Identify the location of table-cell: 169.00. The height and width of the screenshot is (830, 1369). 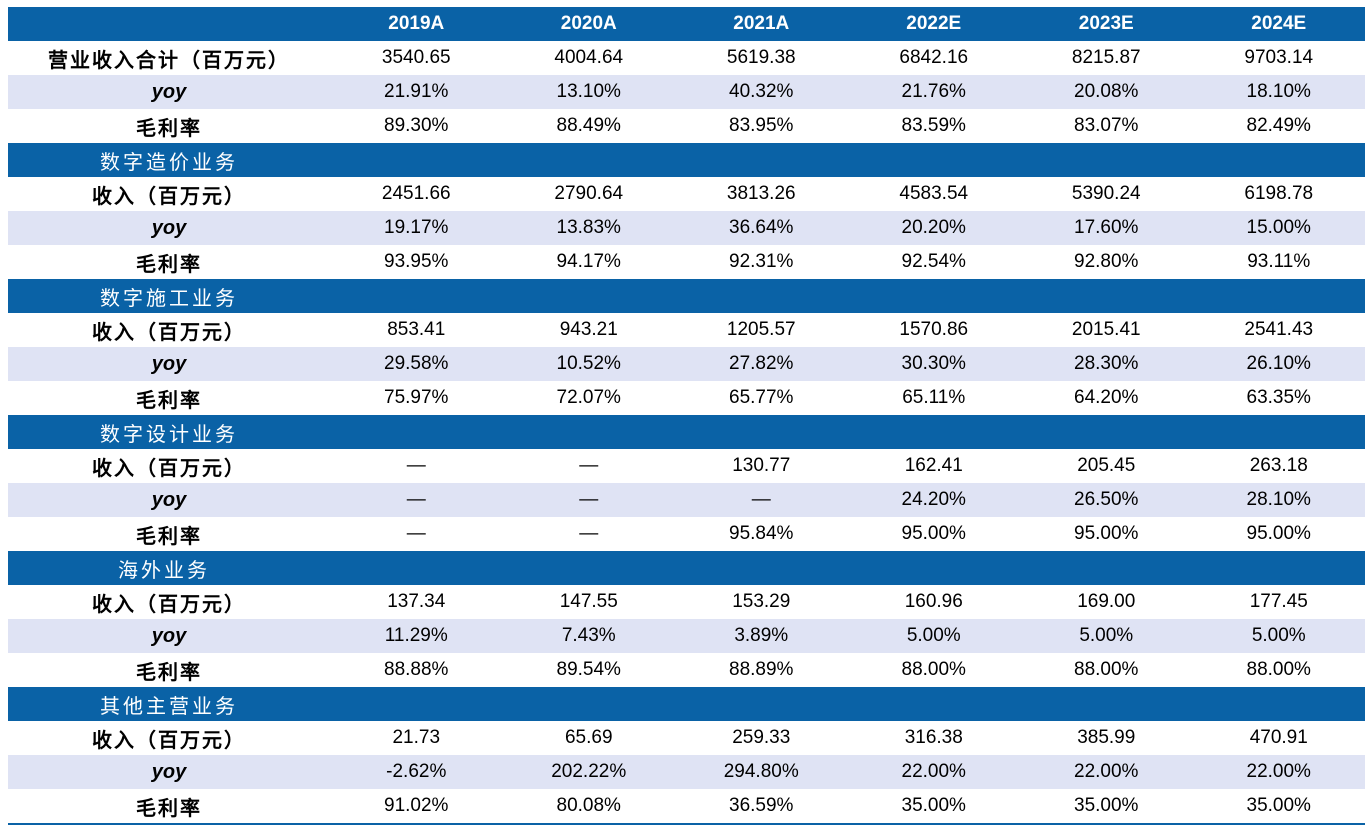
(1106, 601).